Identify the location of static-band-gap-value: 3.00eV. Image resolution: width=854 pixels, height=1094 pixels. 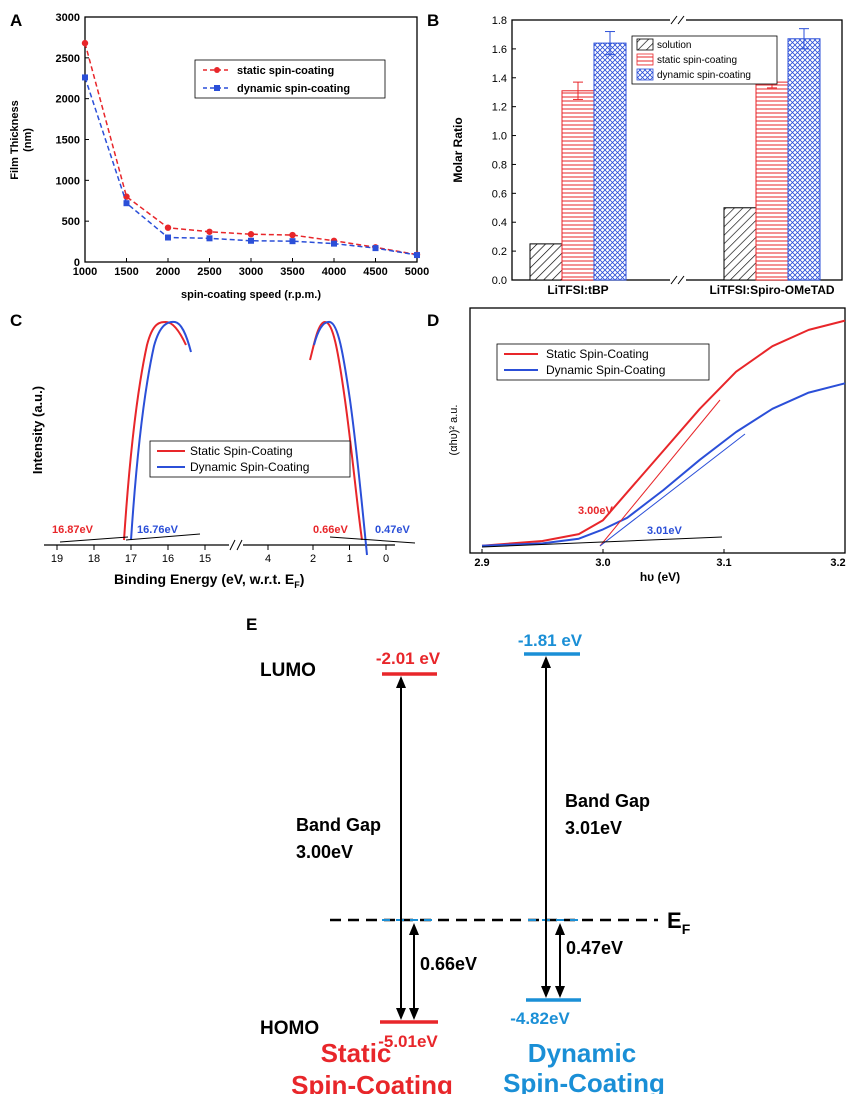
(324, 852).